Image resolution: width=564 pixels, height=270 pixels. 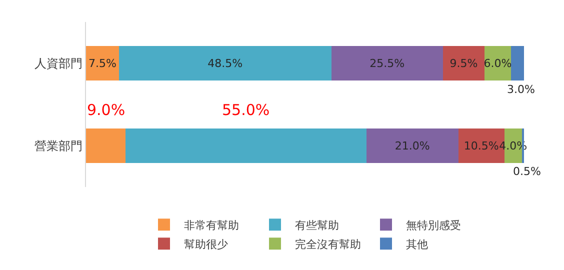 I want to click on data-label: 25.5%, so click(x=387, y=63).